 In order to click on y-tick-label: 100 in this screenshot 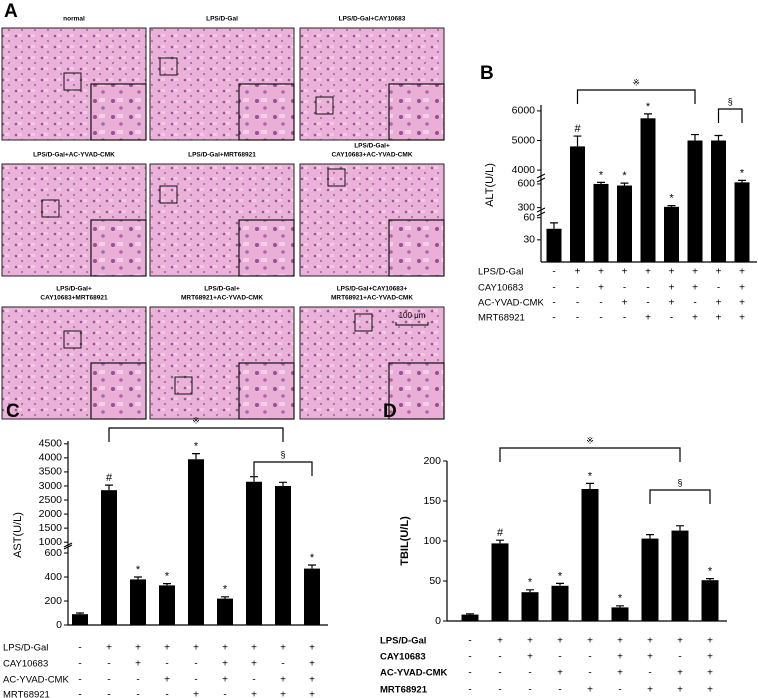, I will do `click(432, 541)`.